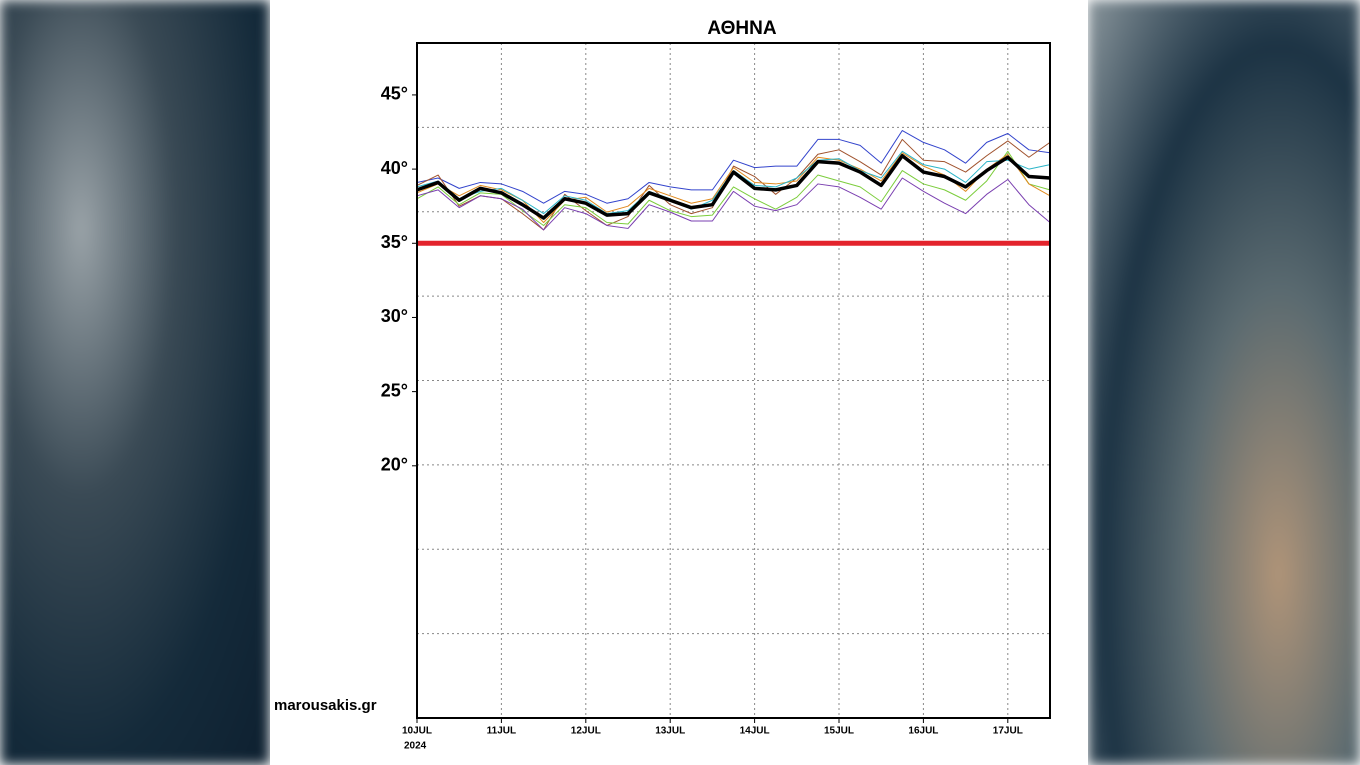 The height and width of the screenshot is (765, 1360). Describe the element at coordinates (394, 168) in the screenshot. I see `y-tick-label: 40°` at that location.